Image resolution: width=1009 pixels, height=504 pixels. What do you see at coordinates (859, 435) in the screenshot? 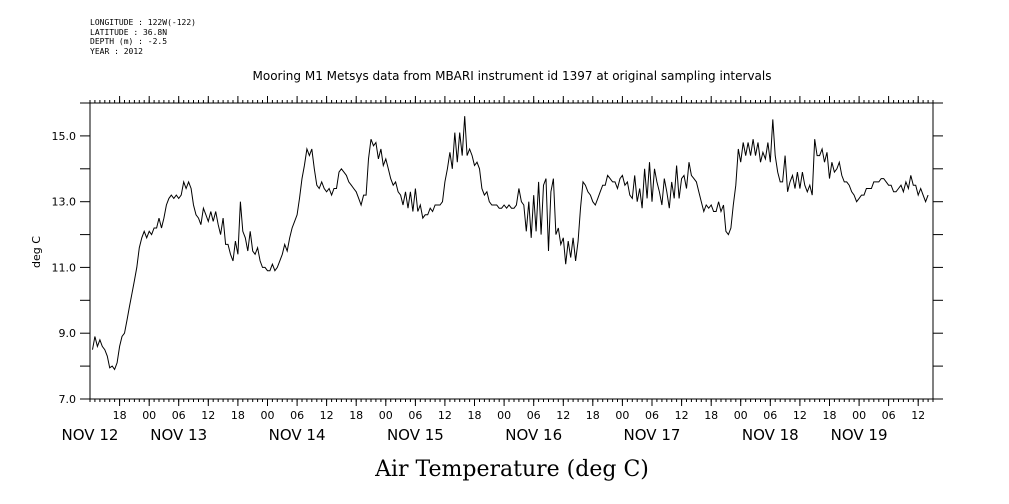
I see `day-label: NOV 19` at bounding box center [859, 435].